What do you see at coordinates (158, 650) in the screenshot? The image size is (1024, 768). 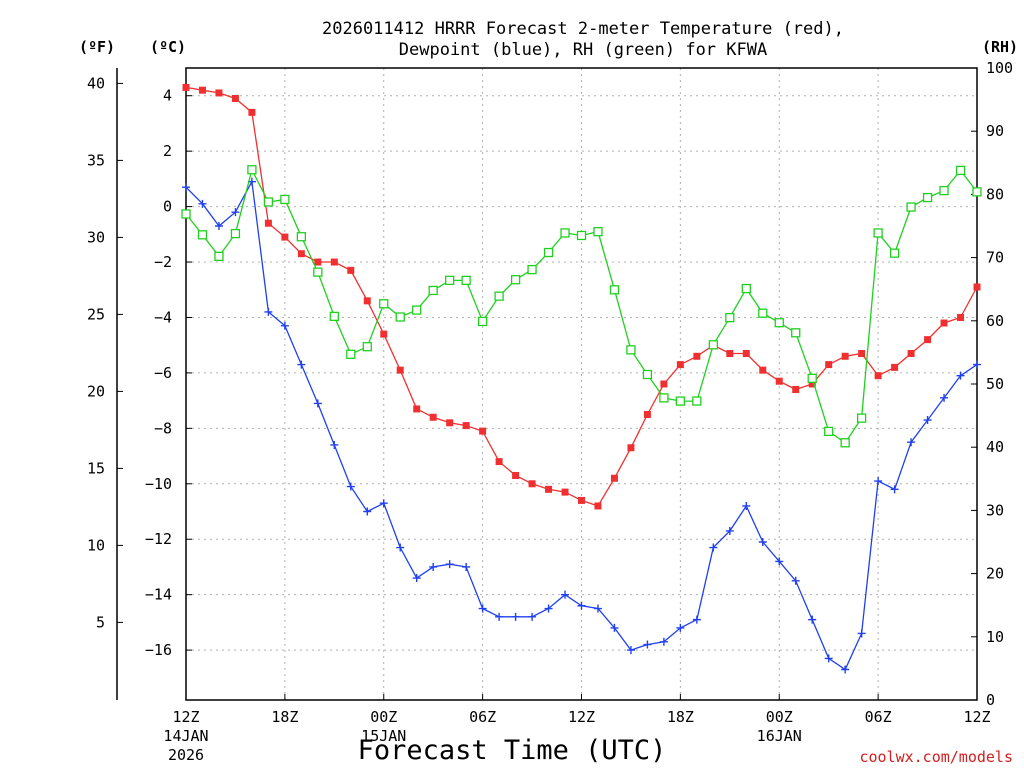 I see `celsius-tick-label: −16` at bounding box center [158, 650].